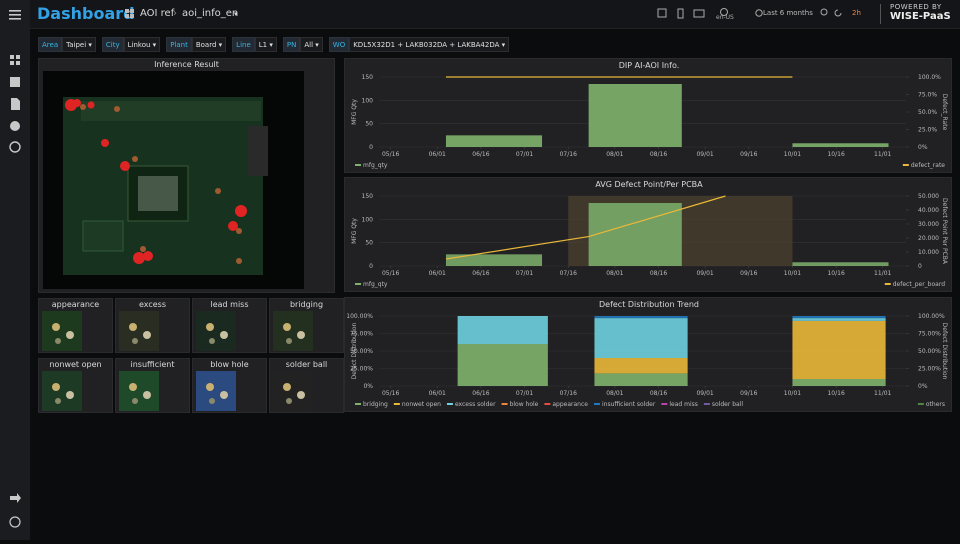  What do you see at coordinates (662, 13) in the screenshot?
I see `share-icon` at bounding box center [662, 13].